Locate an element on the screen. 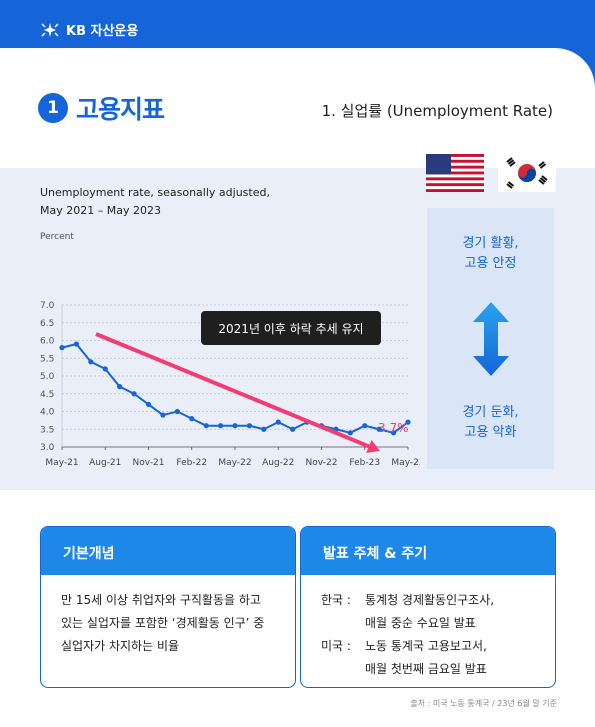 This screenshot has width=595, height=727. us-line1: 노동 통계국 고용보고서, is located at coordinates (426, 646).